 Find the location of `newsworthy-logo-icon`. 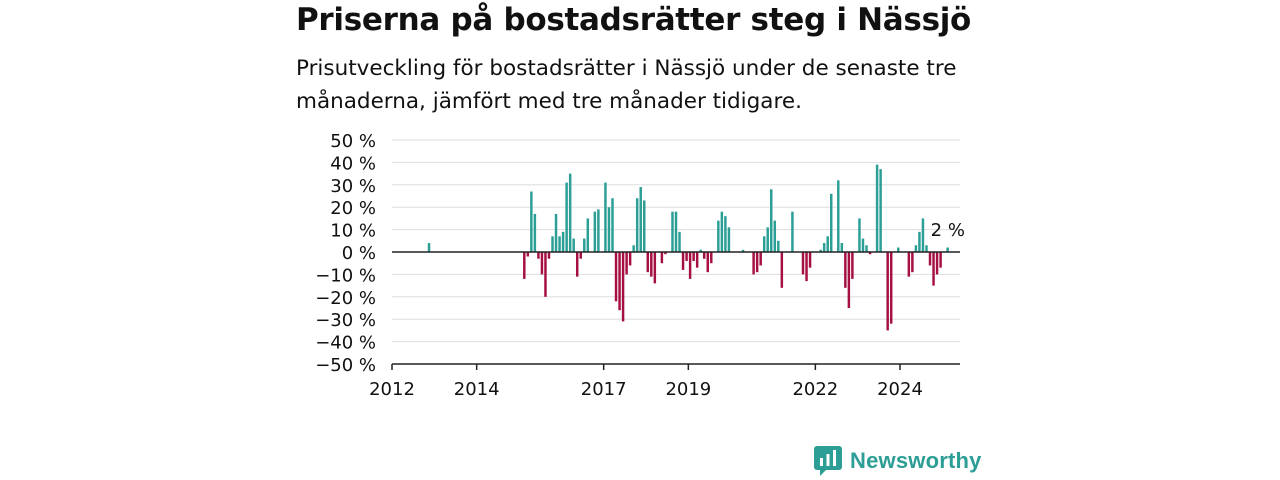

newsworthy-logo-icon is located at coordinates (828, 461).